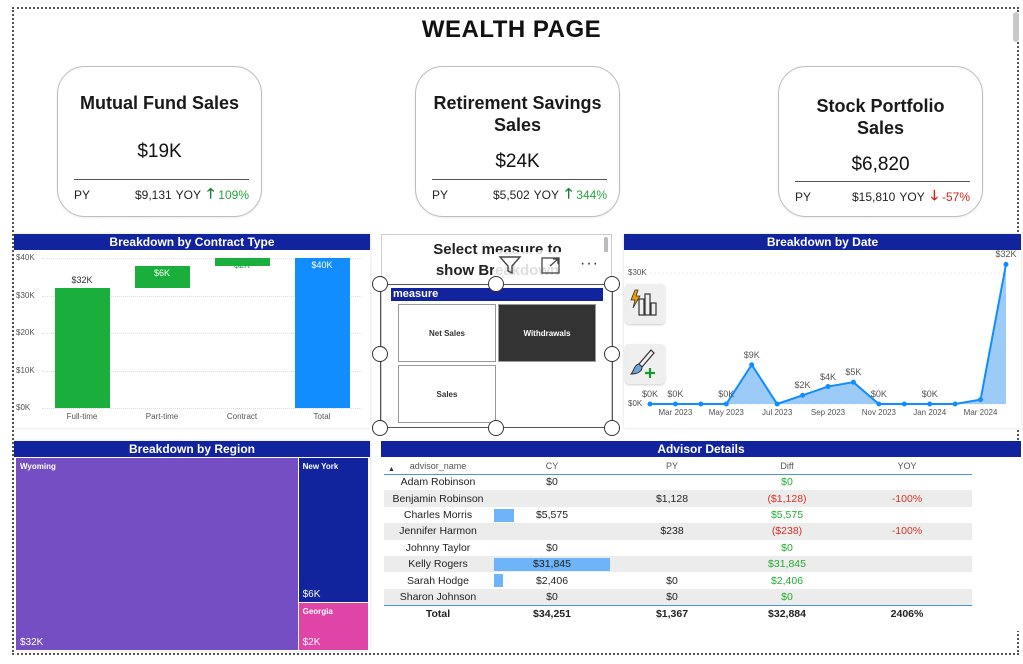 The height and width of the screenshot is (664, 1023). I want to click on table-row: Charles Morris $5,575 $5,575, so click(678, 515).